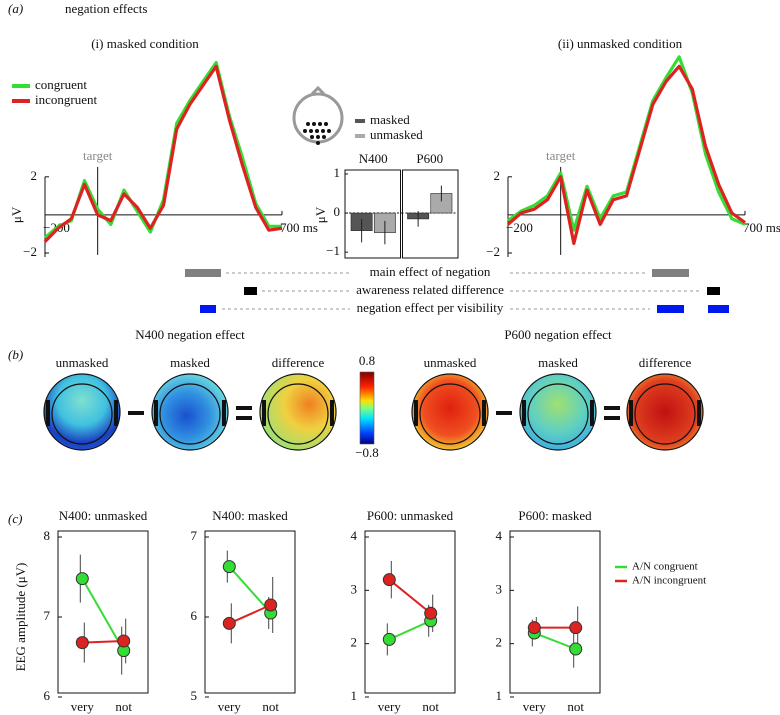  Describe the element at coordinates (15, 354) in the screenshot. I see `panel-label: (b)` at that location.